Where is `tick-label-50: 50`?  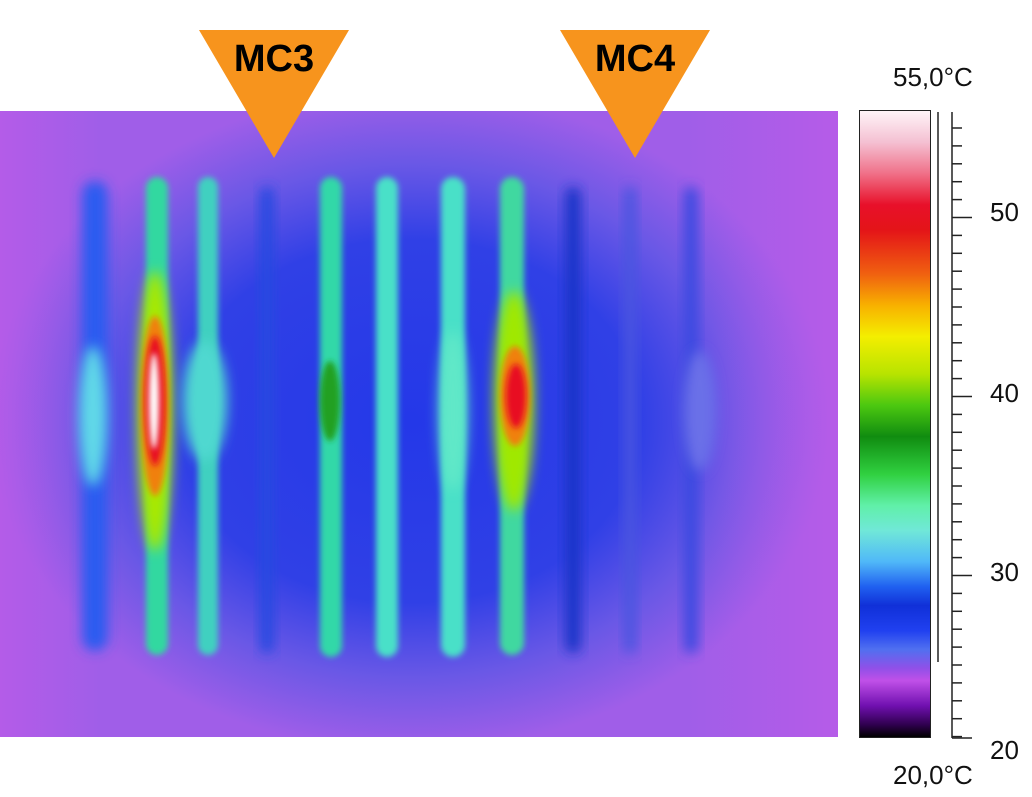 tick-label-50: 50 is located at coordinates (1004, 212).